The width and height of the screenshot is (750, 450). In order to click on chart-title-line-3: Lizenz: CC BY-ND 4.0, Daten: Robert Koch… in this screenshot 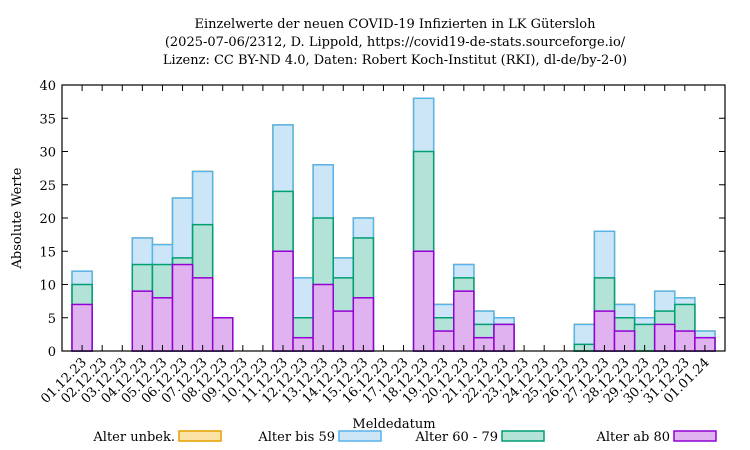, I will do `click(395, 60)`.